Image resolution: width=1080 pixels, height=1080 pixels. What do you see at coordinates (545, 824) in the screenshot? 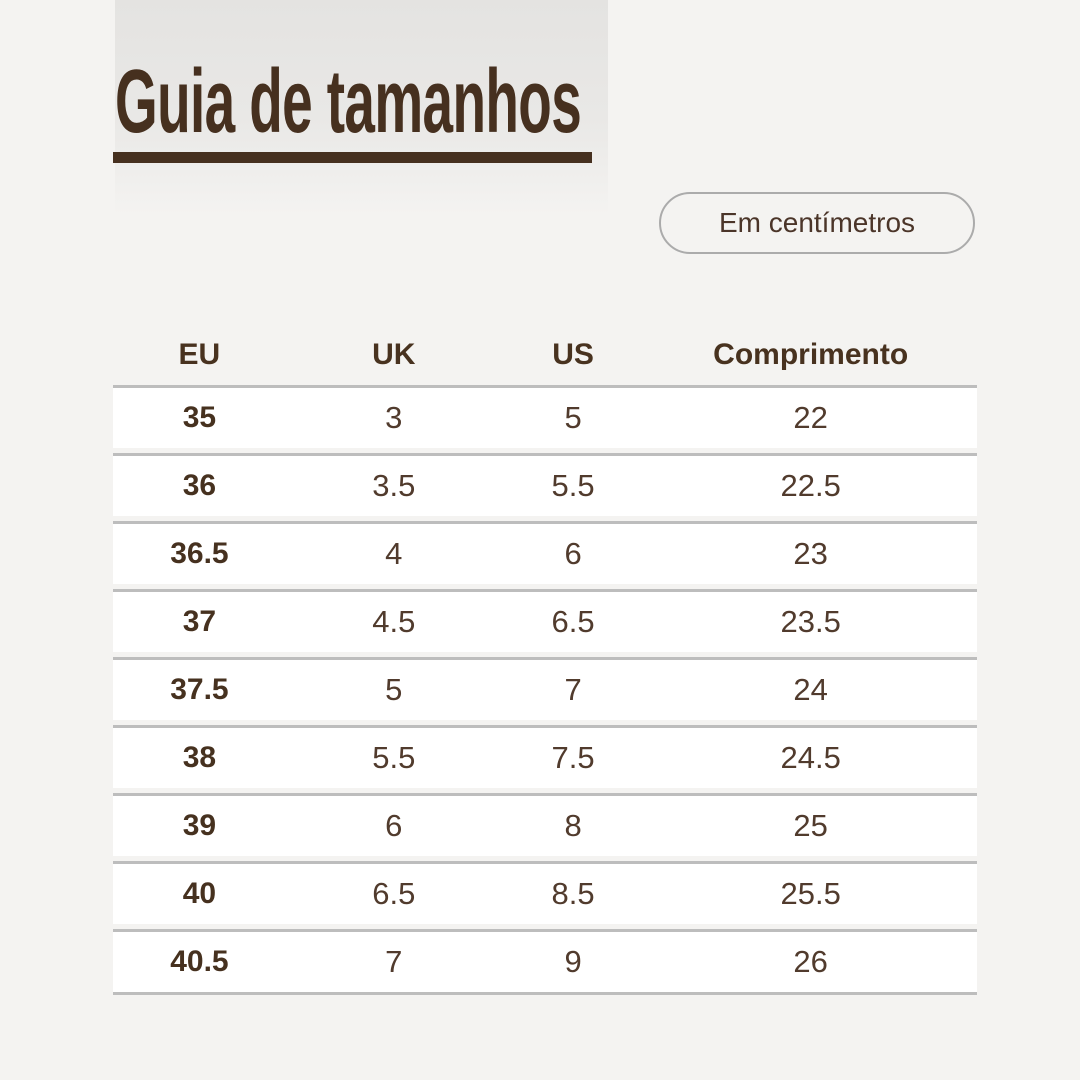
I see `table-row: 39 6 8 25` at bounding box center [545, 824].